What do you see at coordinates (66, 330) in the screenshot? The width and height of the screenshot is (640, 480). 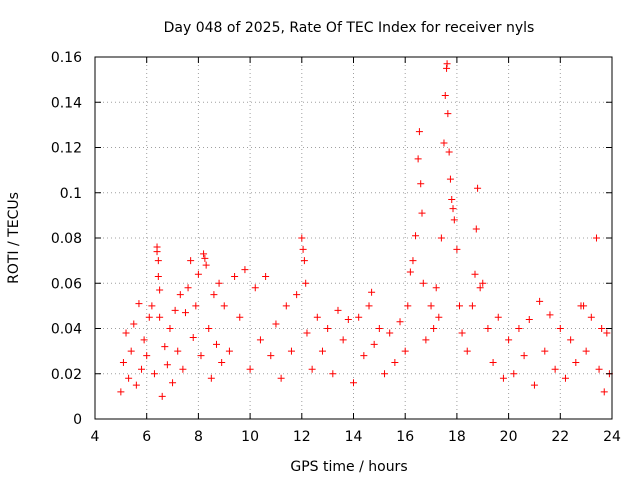 I see `y-tick-label: 0.04` at bounding box center [66, 330].